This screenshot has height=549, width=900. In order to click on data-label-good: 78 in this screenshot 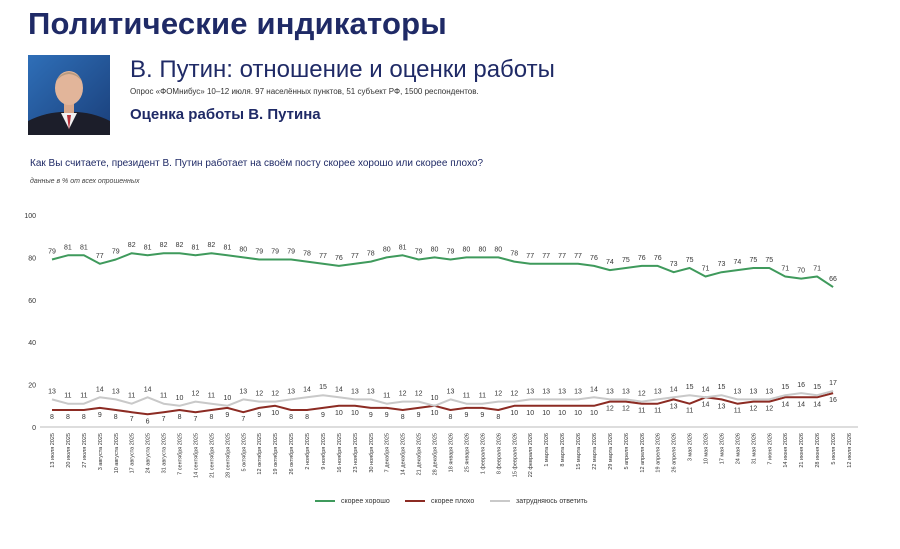, I will do `click(371, 254)`.